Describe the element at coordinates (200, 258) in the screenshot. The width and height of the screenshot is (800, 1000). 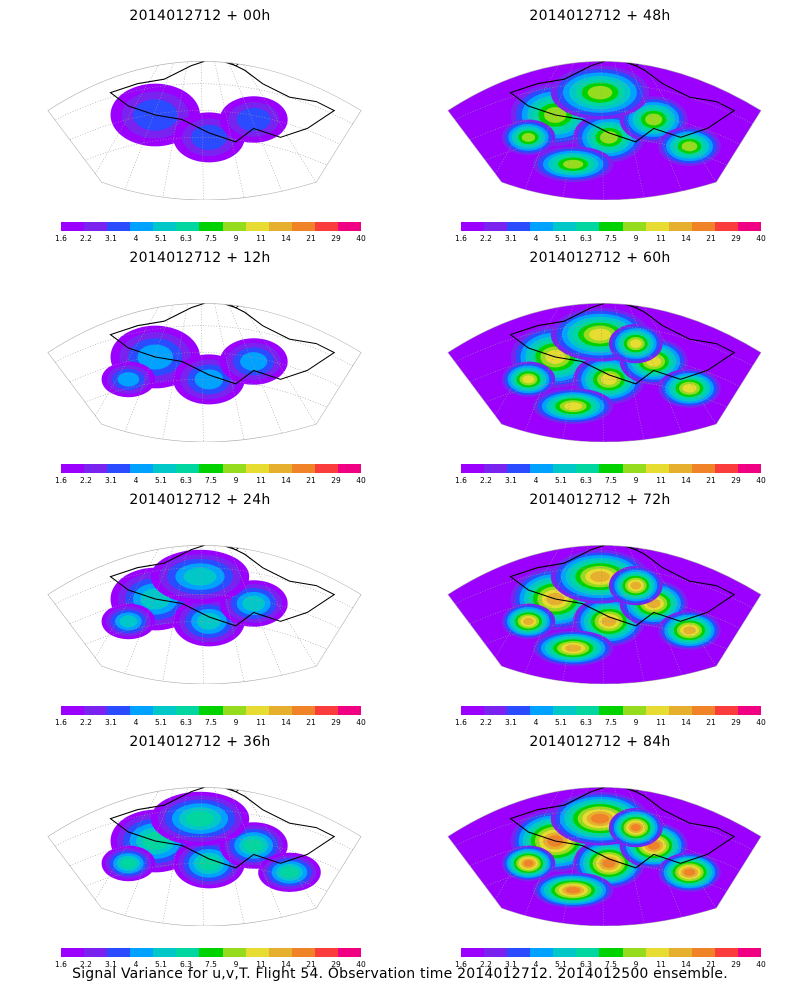
I see `panel-title: 2014012712 + 12h` at that location.